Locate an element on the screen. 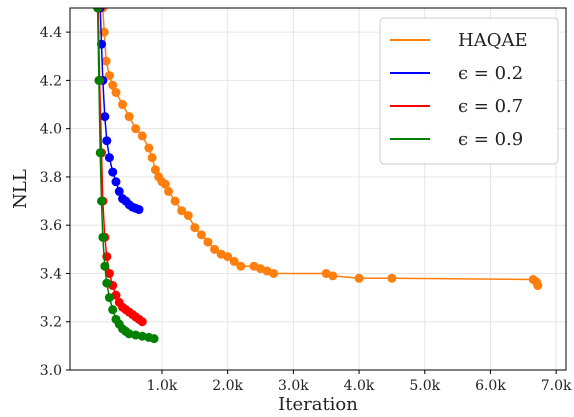  legend-label-haqae: HAQAE is located at coordinates (493, 40).